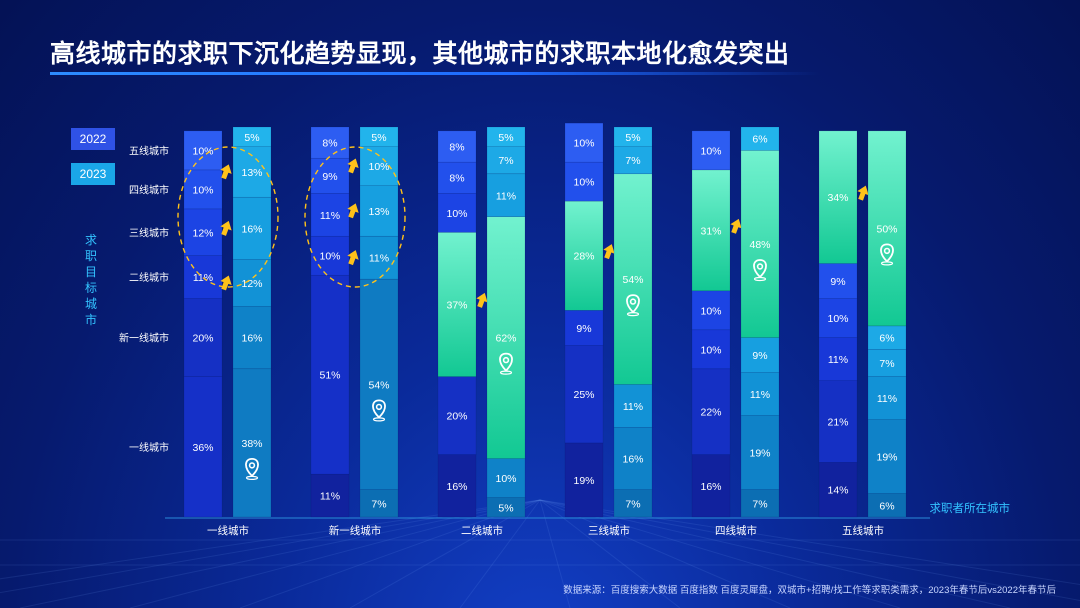 The height and width of the screenshot is (608, 1080). Describe the element at coordinates (228, 530) in the screenshot. I see `x-tick-label: 一线城市` at that location.